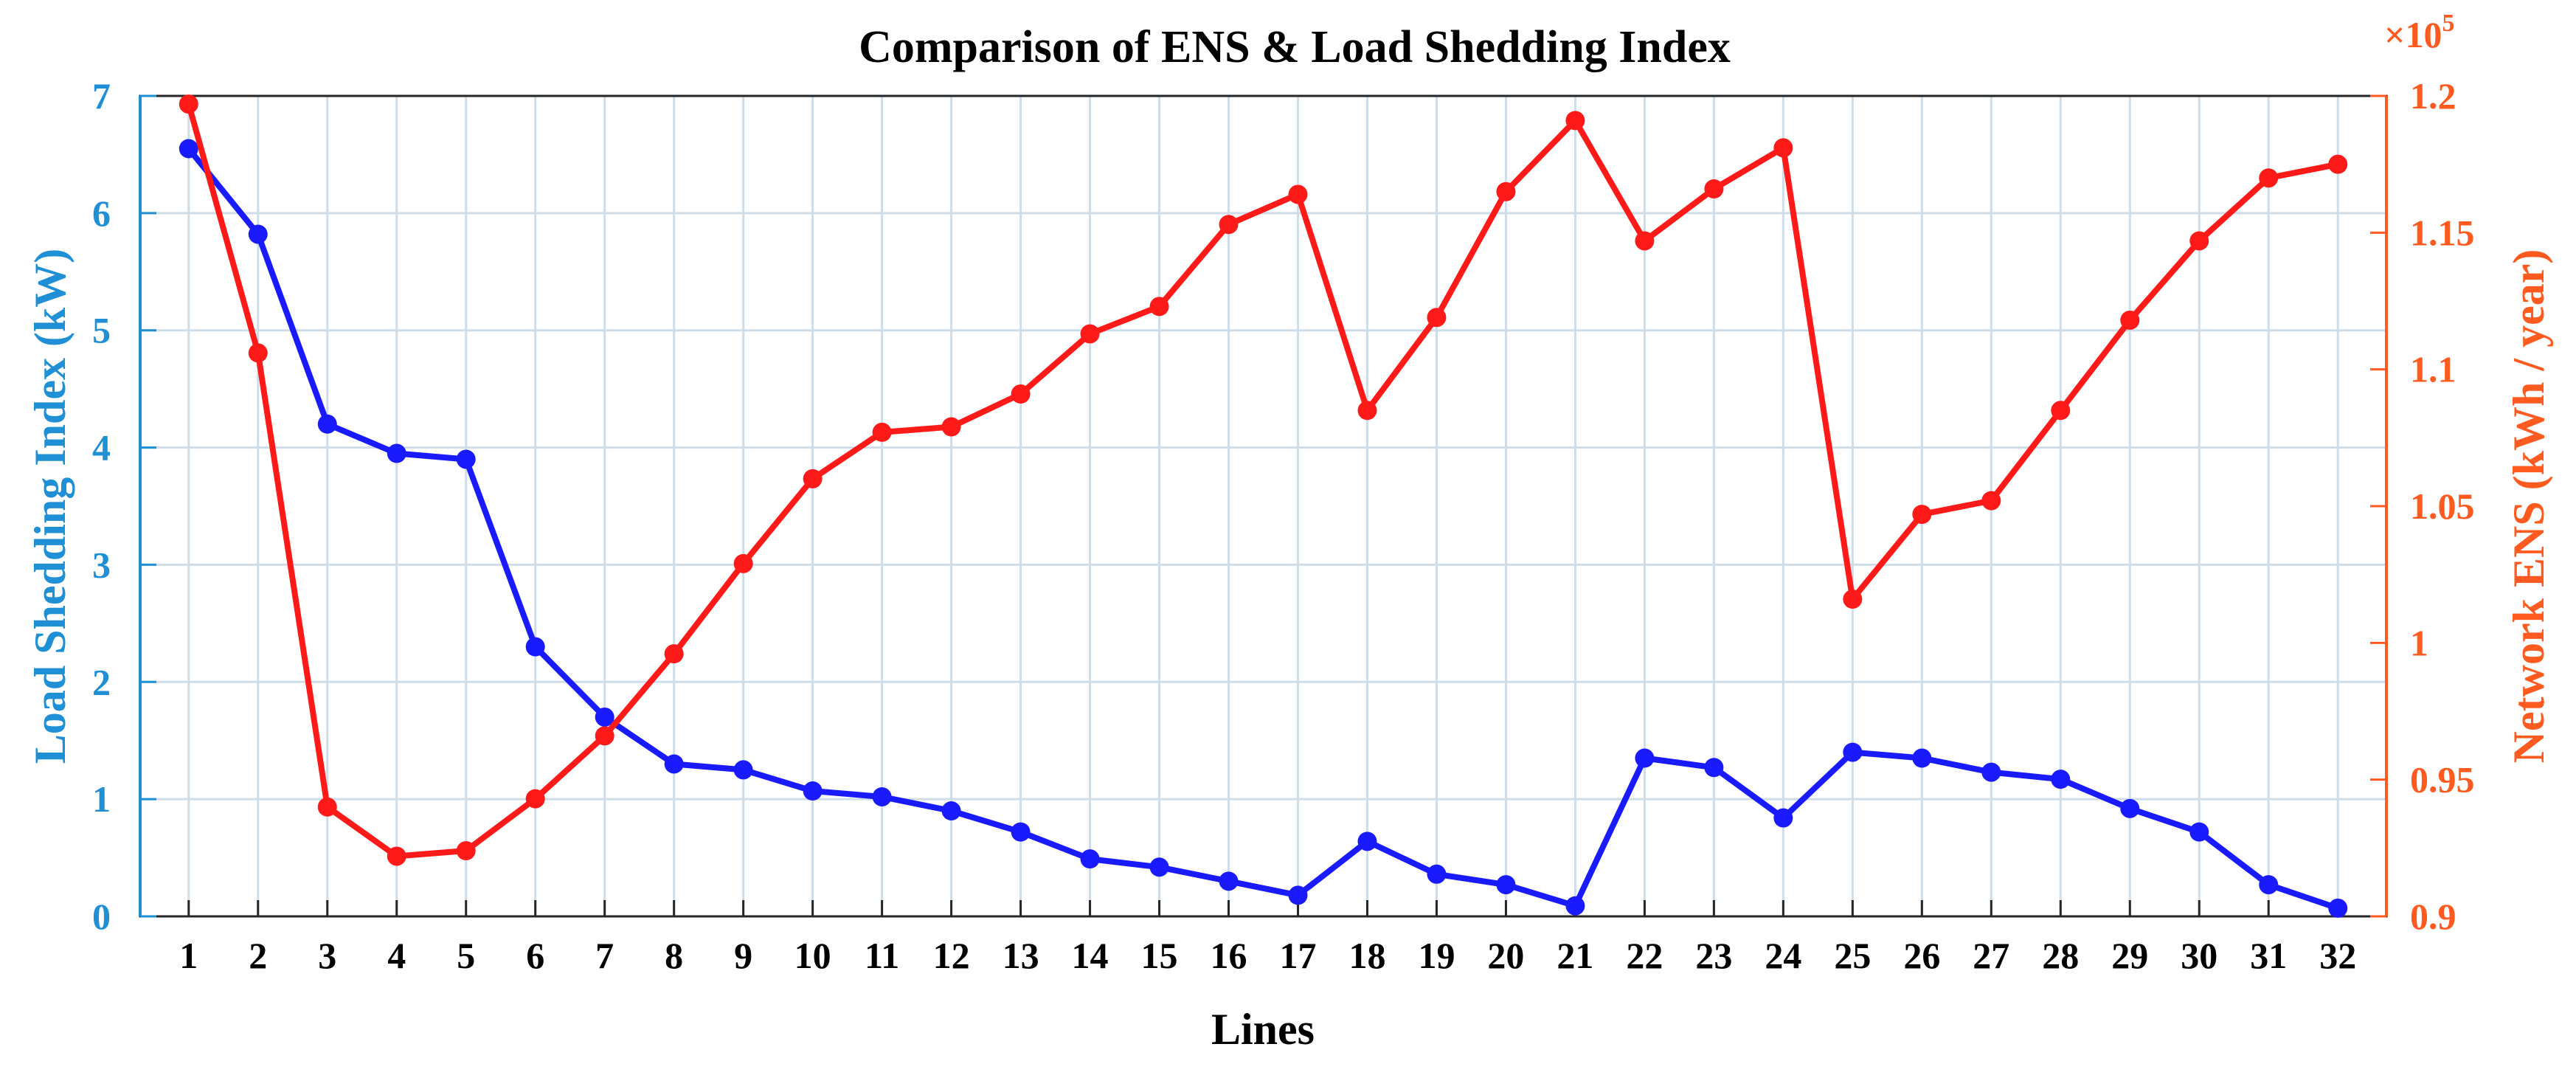 Image resolution: width=2576 pixels, height=1075 pixels. Describe the element at coordinates (2433, 369) in the screenshot. I see `right-tick-label: 1.1` at that location.